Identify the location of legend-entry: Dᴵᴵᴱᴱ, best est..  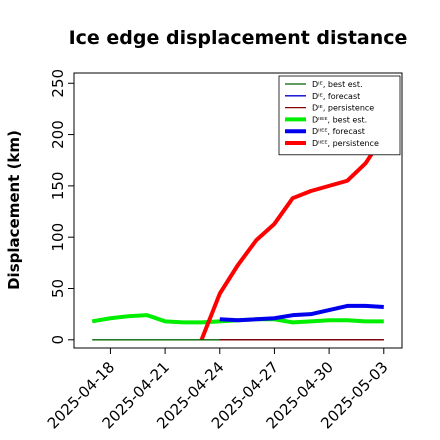
(339, 119).